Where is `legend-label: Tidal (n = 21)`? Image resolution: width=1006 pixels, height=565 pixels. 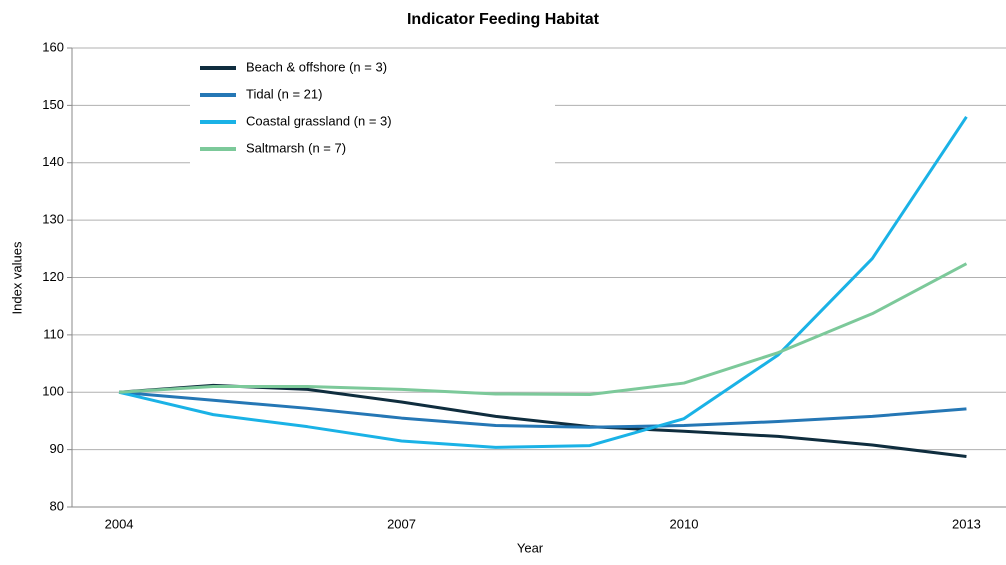
legend-label: Tidal (n = 21) is located at coordinates (284, 93).